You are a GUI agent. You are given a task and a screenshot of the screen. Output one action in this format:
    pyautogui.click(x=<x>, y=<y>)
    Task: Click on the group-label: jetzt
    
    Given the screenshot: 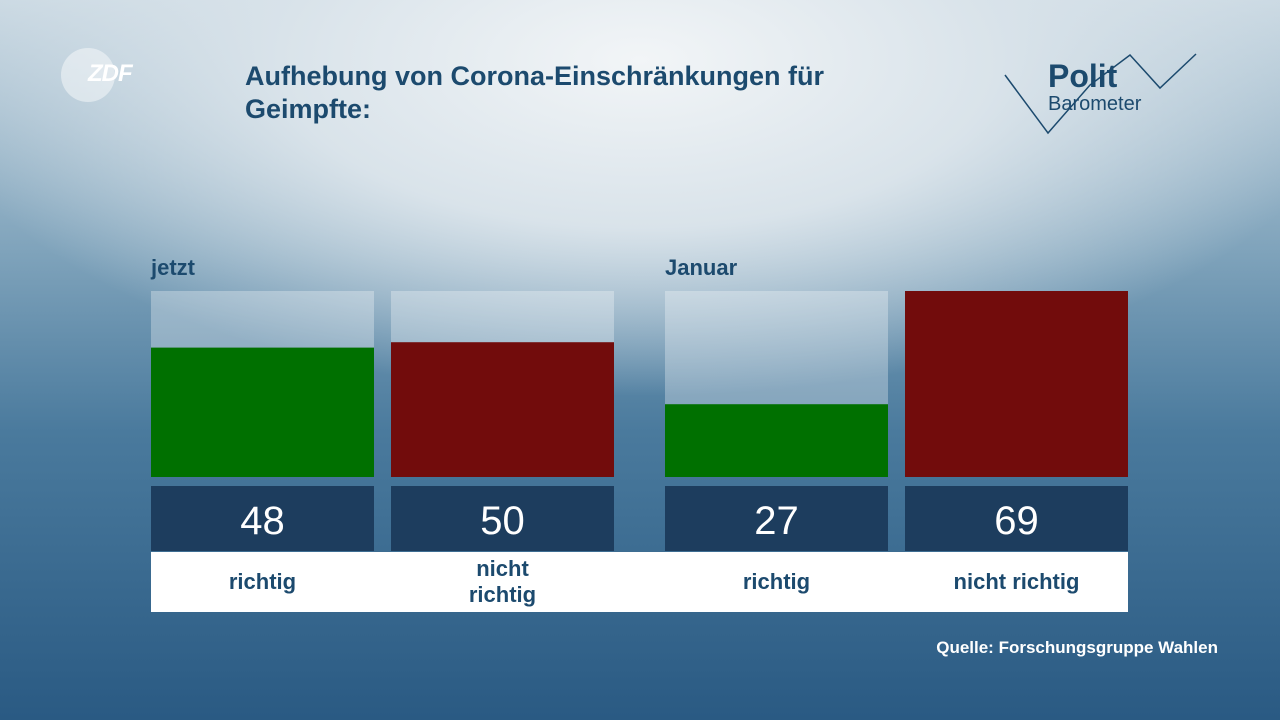 What is the action you would take?
    pyautogui.click(x=173, y=267)
    